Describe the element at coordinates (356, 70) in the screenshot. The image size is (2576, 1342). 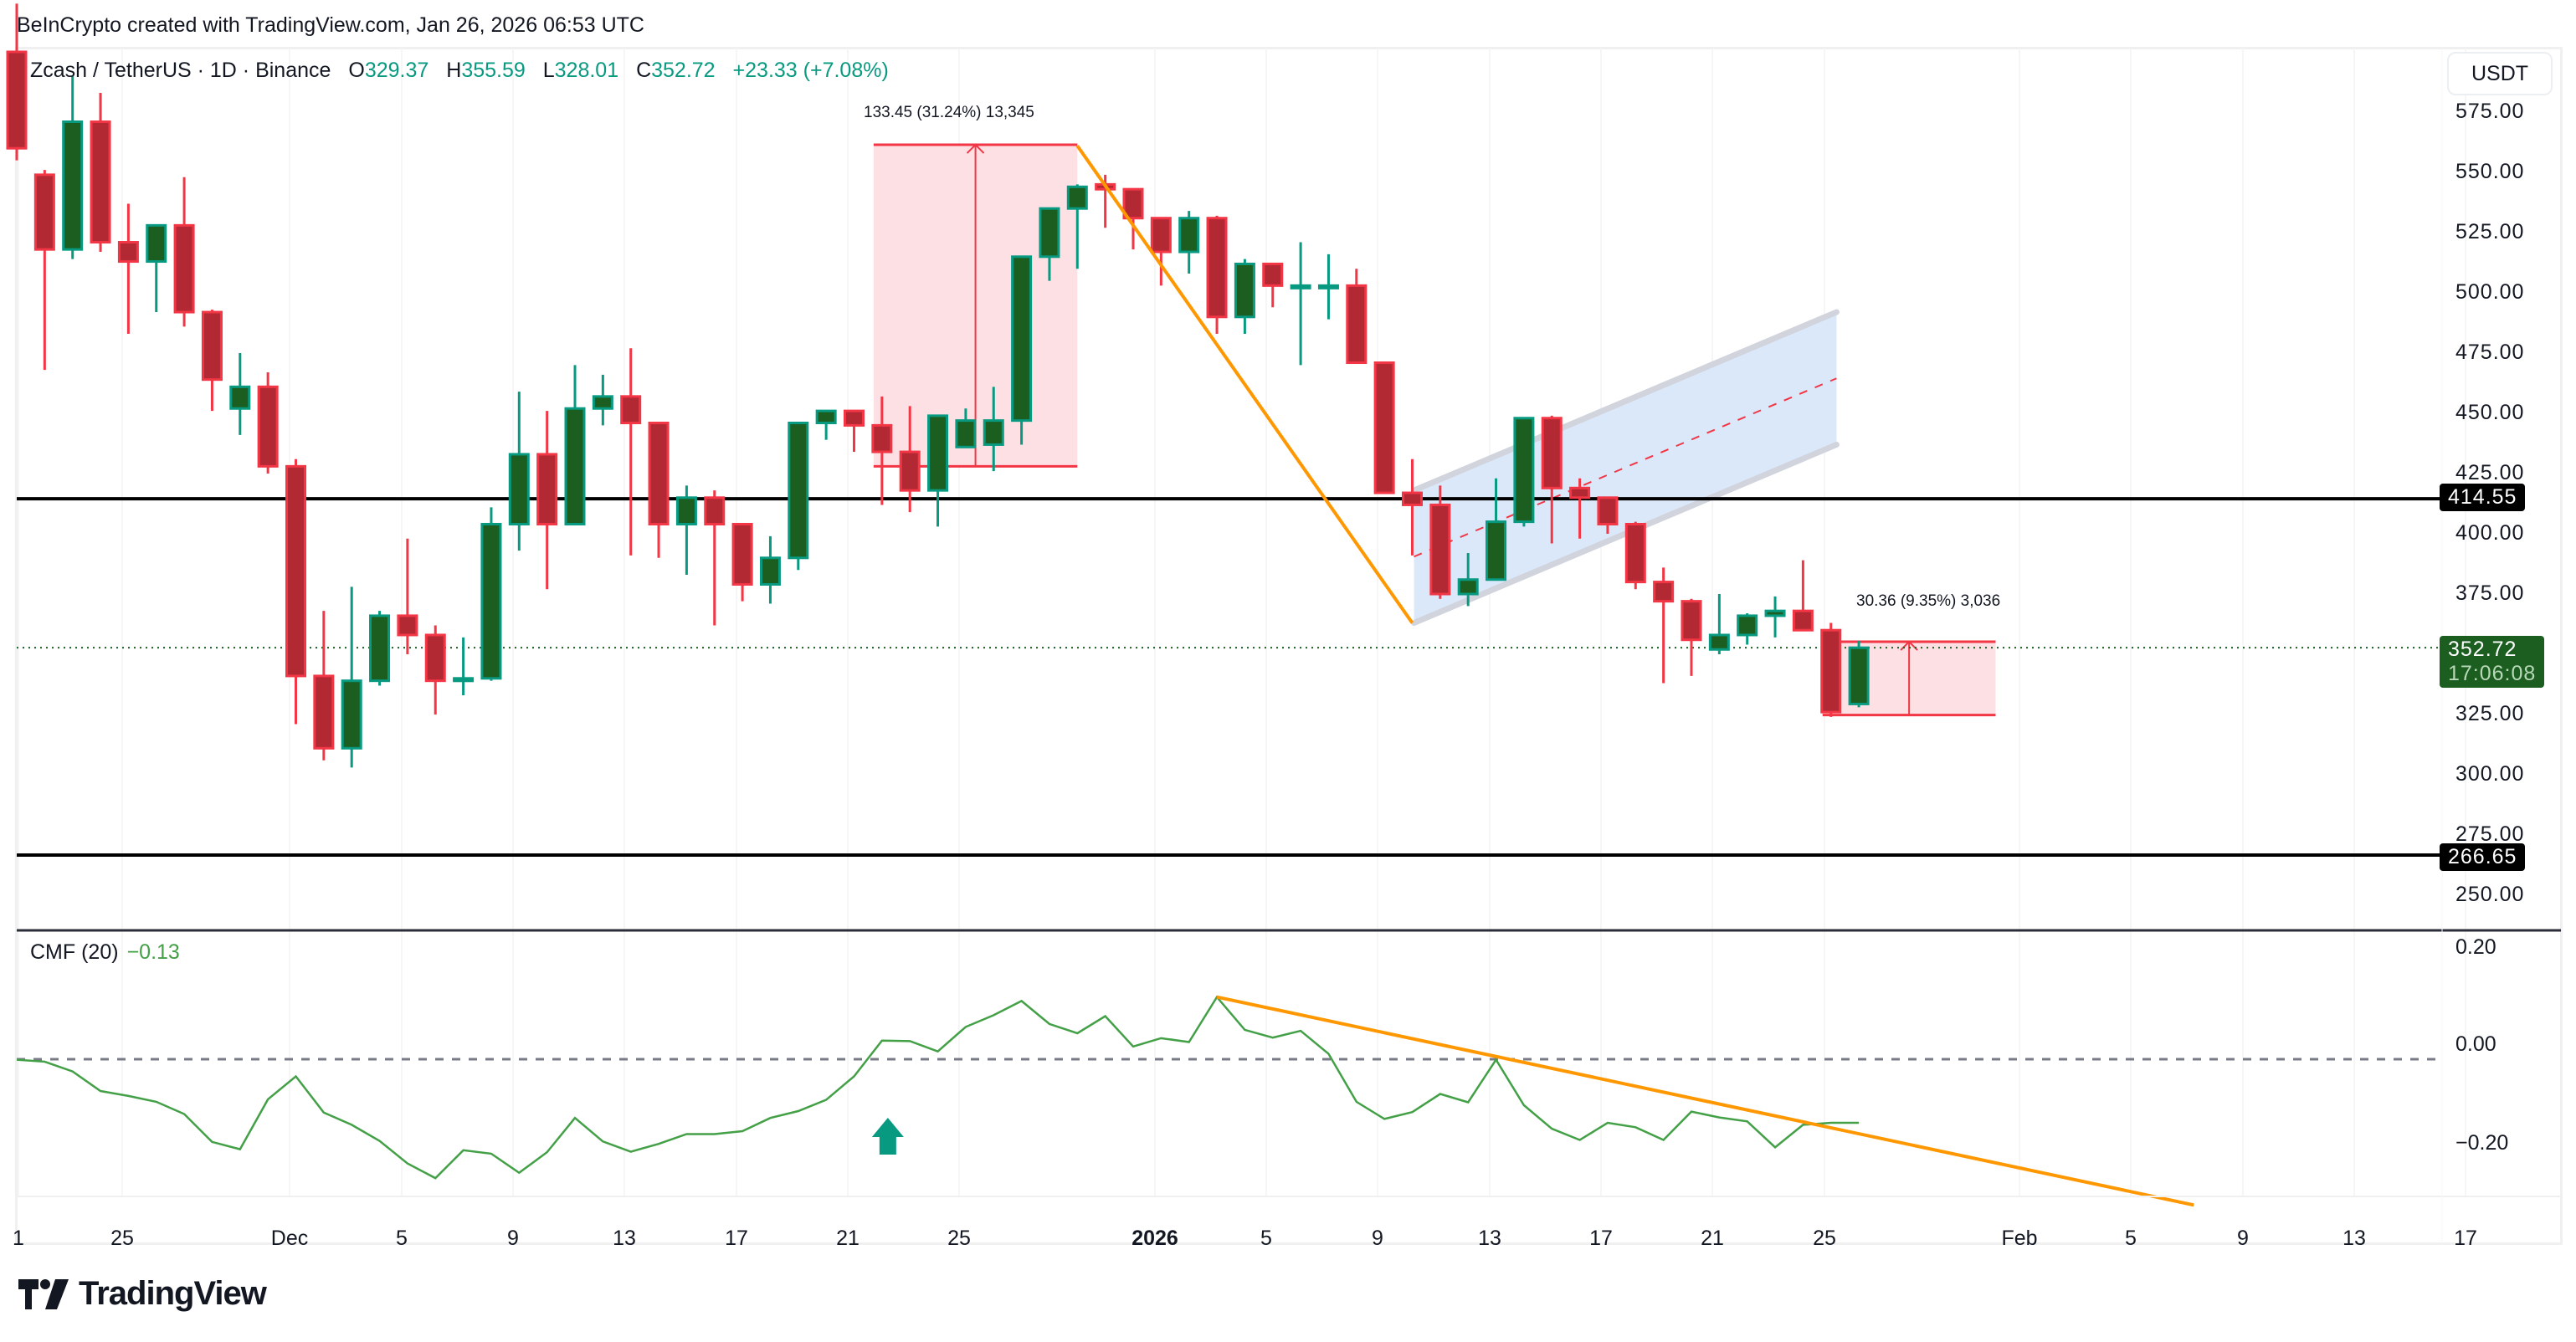
I see `open-label: O` at that location.